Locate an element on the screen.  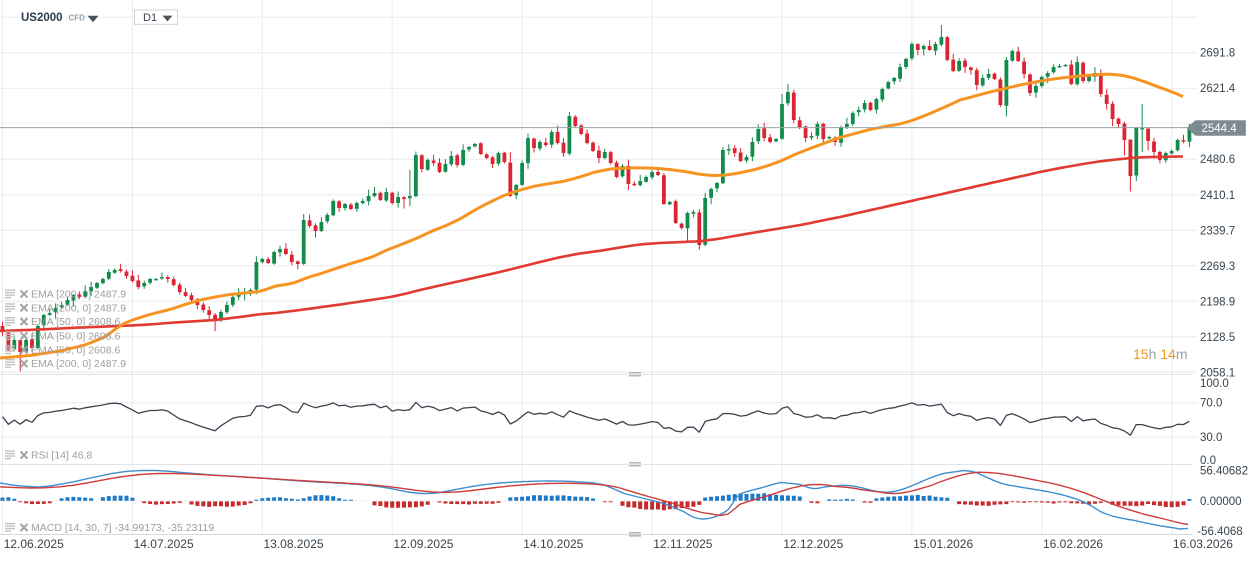
svg-text: 2480.6 is located at coordinates (1217, 160).